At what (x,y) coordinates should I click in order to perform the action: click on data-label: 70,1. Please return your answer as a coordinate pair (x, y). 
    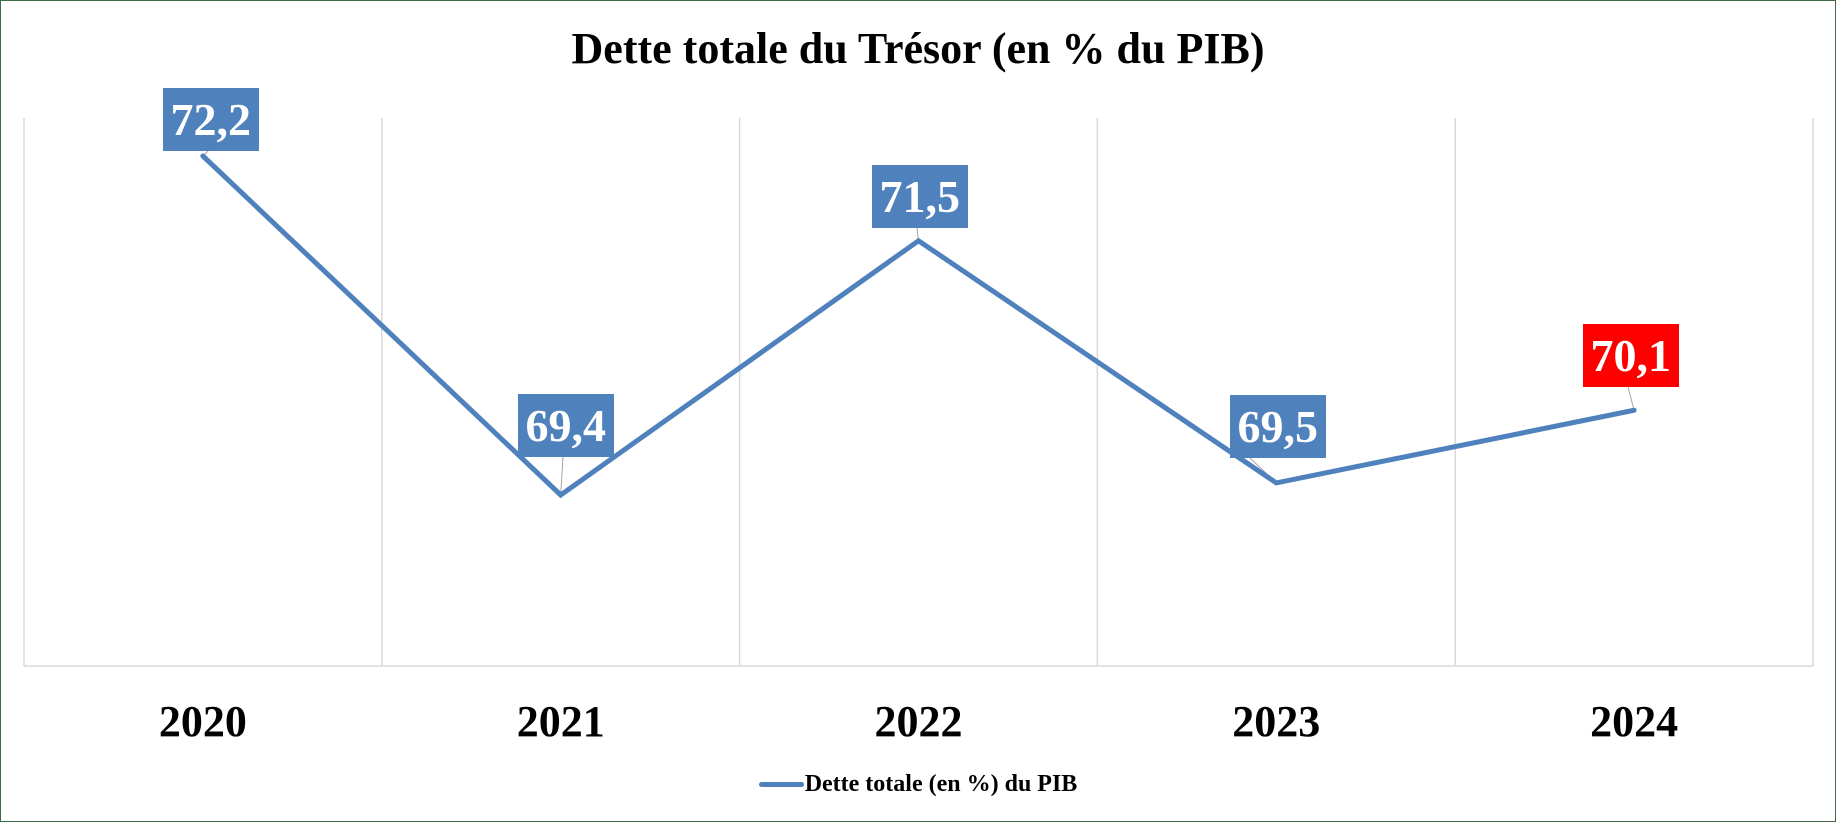
    Looking at the image, I should click on (1630, 355).